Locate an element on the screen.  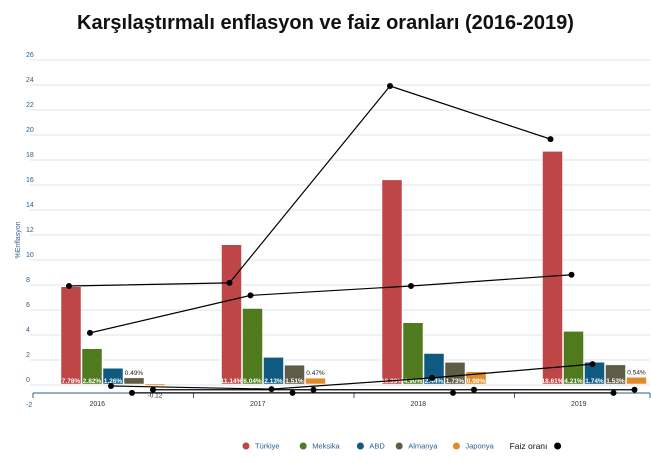
interest-line-abd is located at coordinates (351, 376).